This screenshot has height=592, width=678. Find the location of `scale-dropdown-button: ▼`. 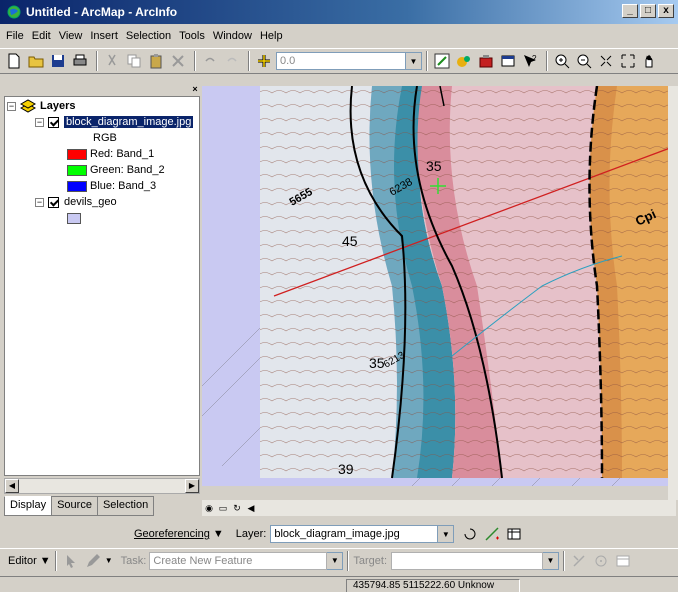

scale-dropdown-button: ▼ is located at coordinates (414, 61).